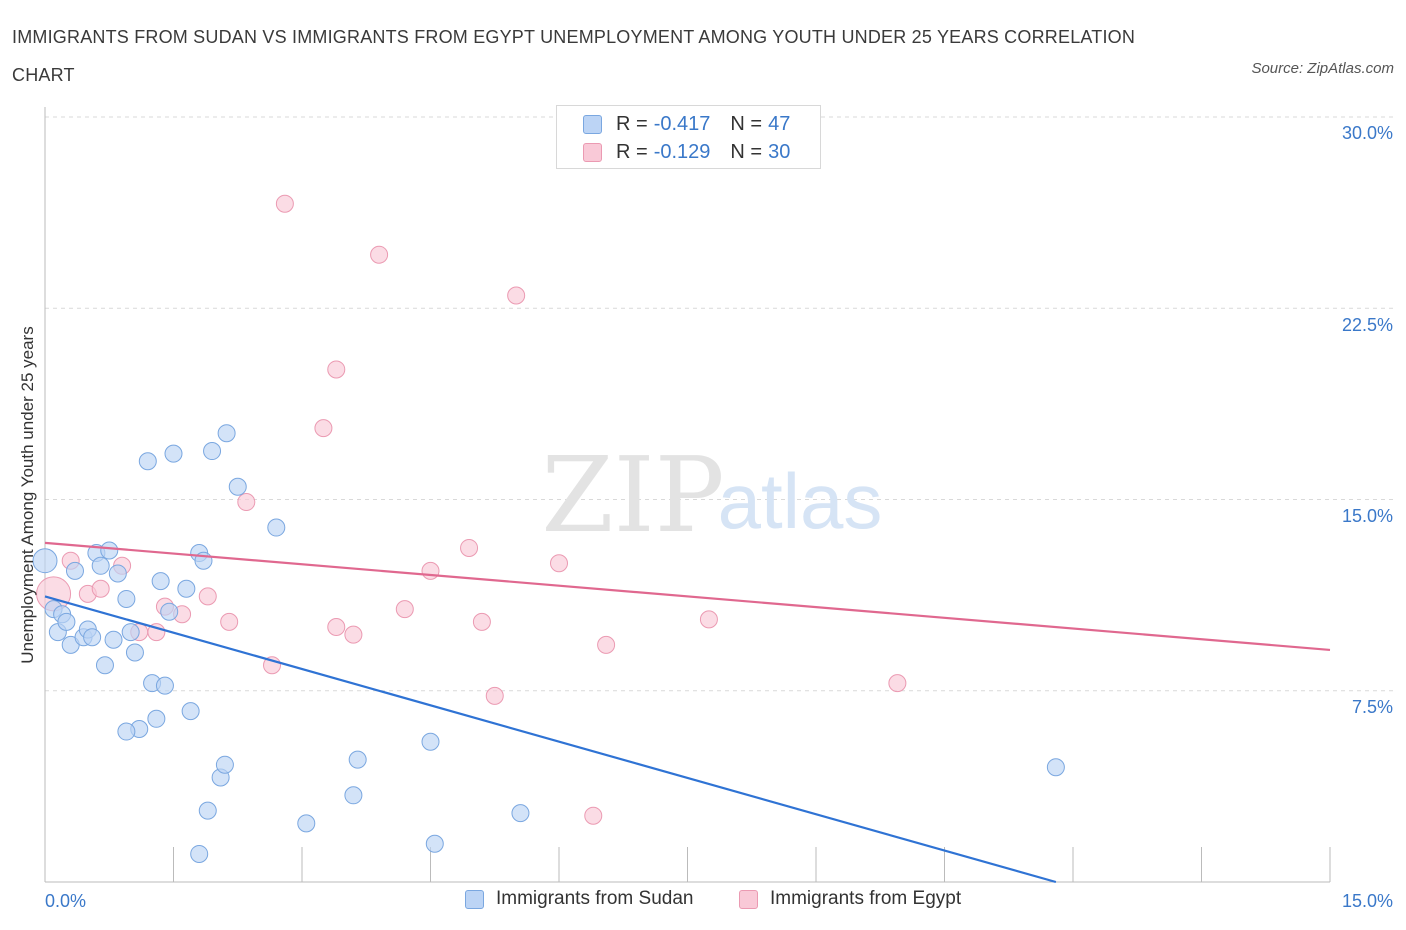 This screenshot has height=930, width=1406. What do you see at coordinates (1372, 707) in the screenshot?
I see `y-tick-label: 7.5%` at bounding box center [1372, 707].